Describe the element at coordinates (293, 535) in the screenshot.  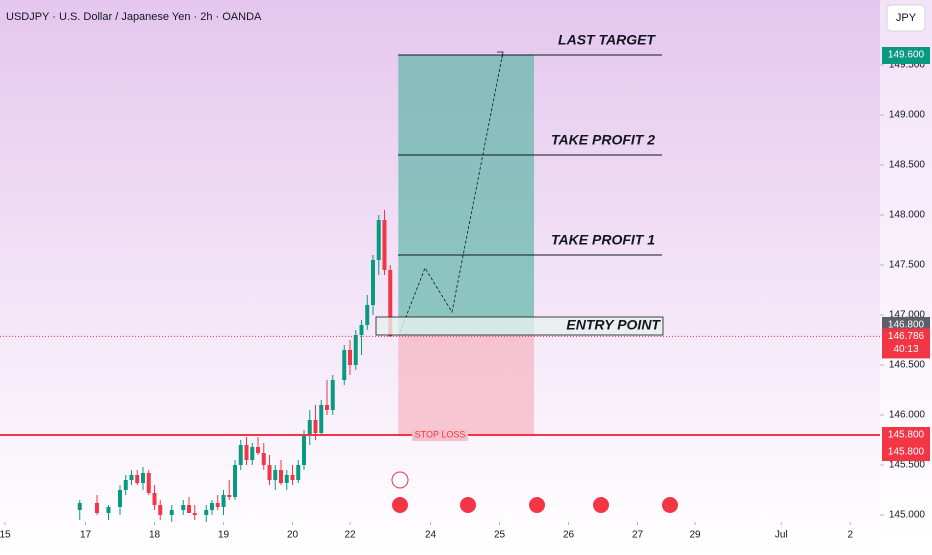
I see `x-tick-label: 20` at that location.